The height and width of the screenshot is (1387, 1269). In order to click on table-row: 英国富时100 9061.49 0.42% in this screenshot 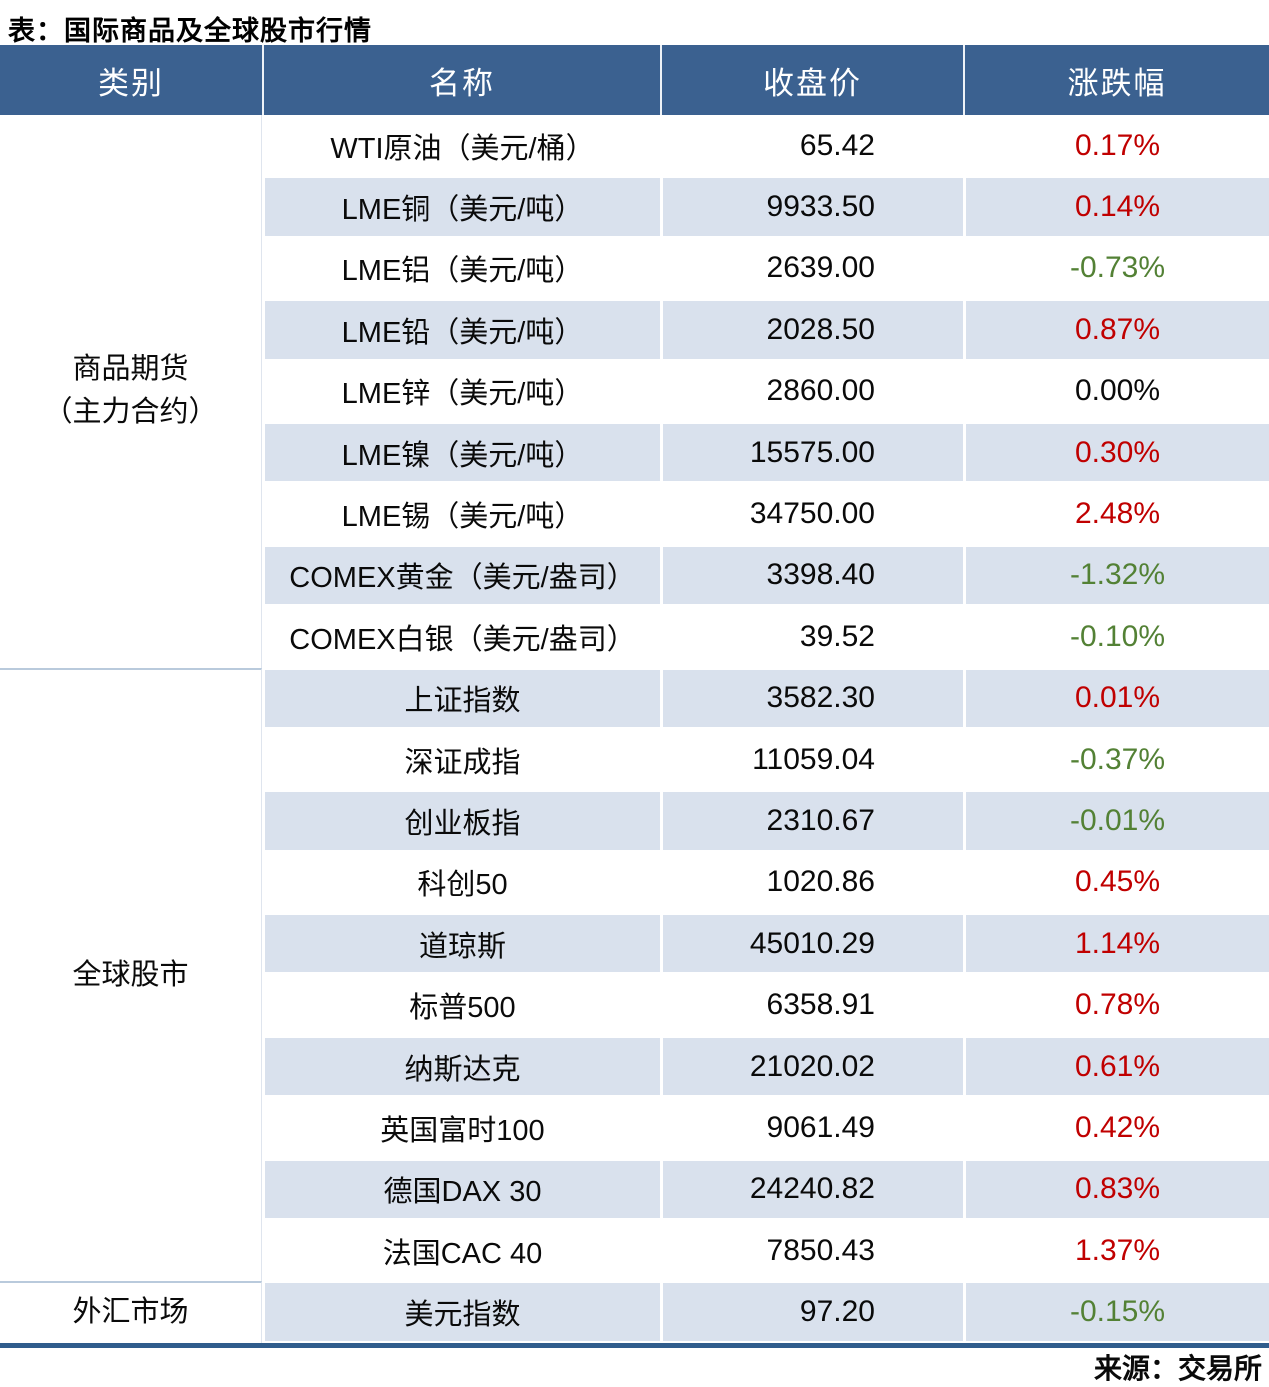, I will do `click(765, 1128)`.